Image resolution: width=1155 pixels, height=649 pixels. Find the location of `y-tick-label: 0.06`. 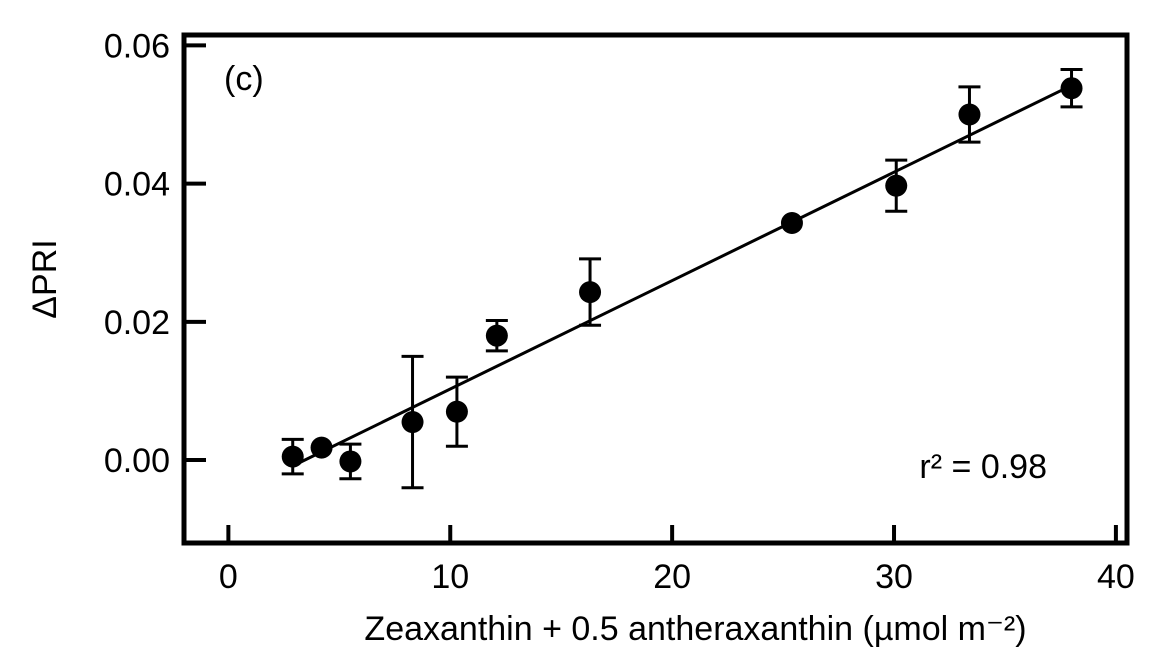

y-tick-label: 0.06 is located at coordinates (137, 46).